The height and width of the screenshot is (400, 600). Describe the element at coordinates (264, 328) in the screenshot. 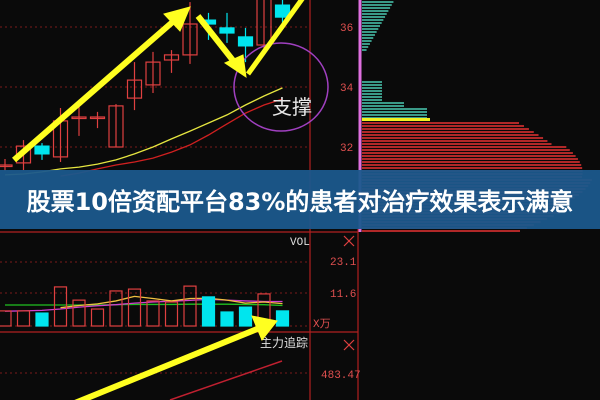

I see `volume-arrow-head` at that location.